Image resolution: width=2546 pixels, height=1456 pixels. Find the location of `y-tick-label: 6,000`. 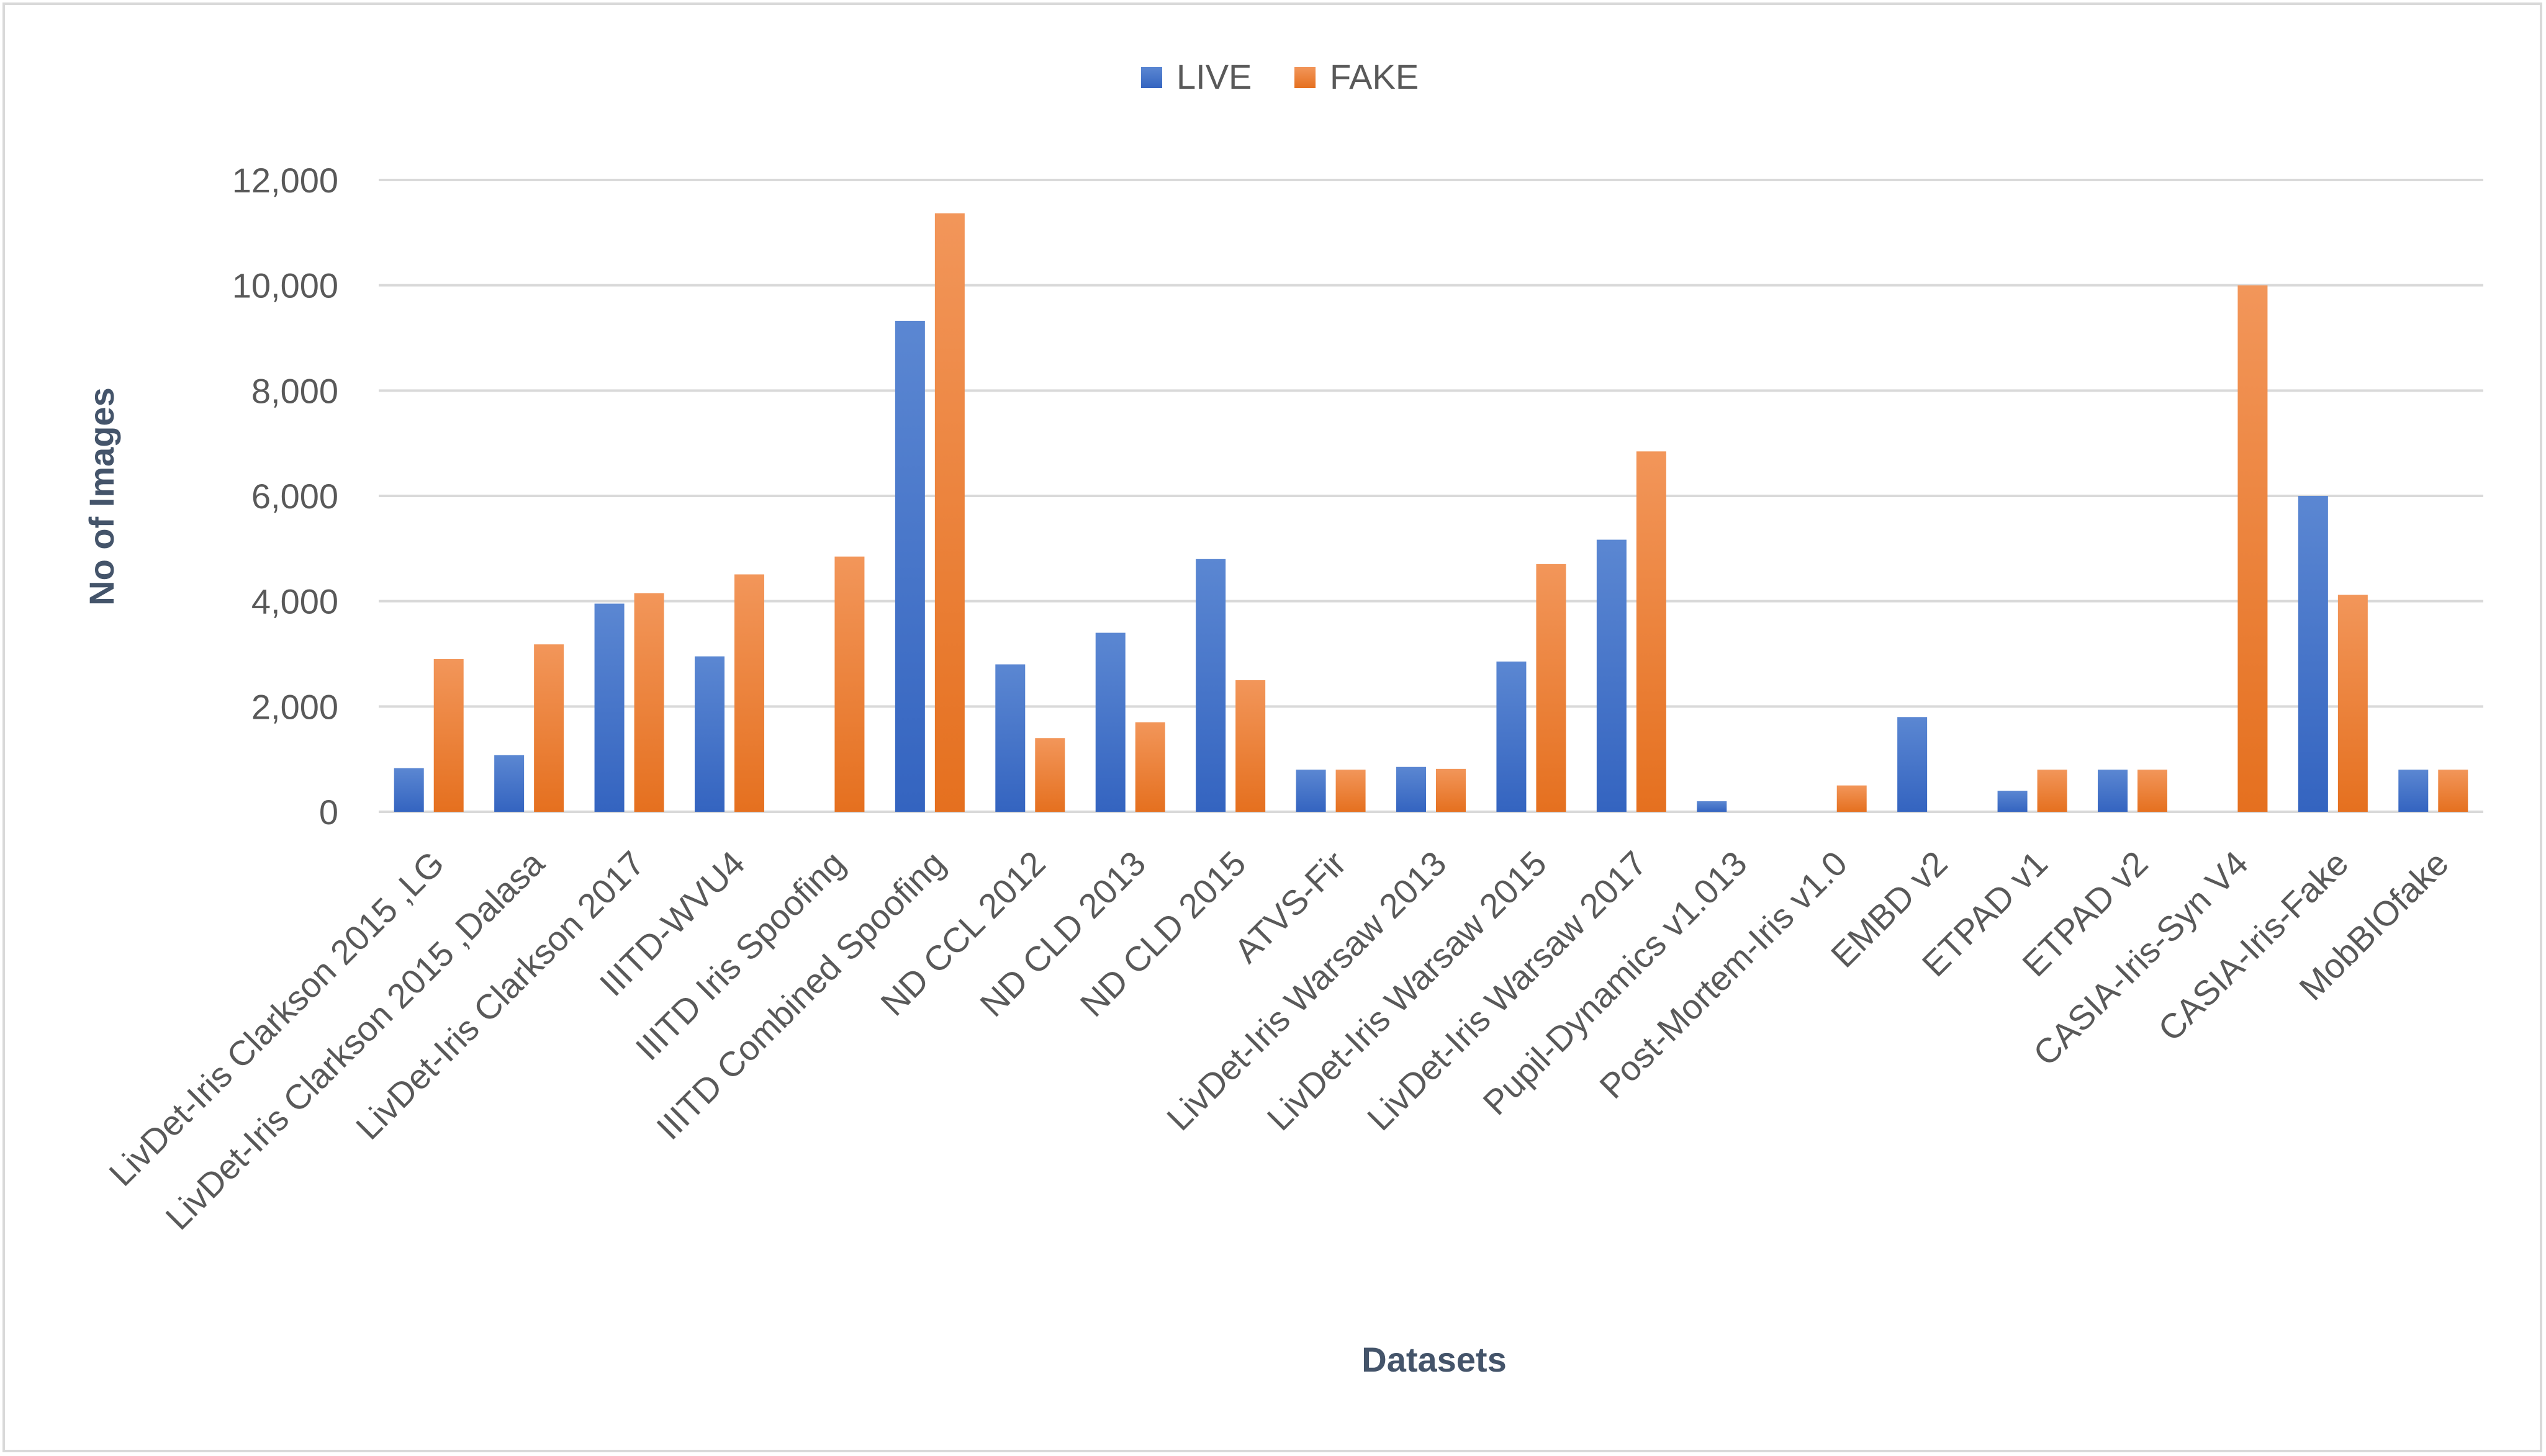

y-tick-label: 6,000 is located at coordinates (294, 496).